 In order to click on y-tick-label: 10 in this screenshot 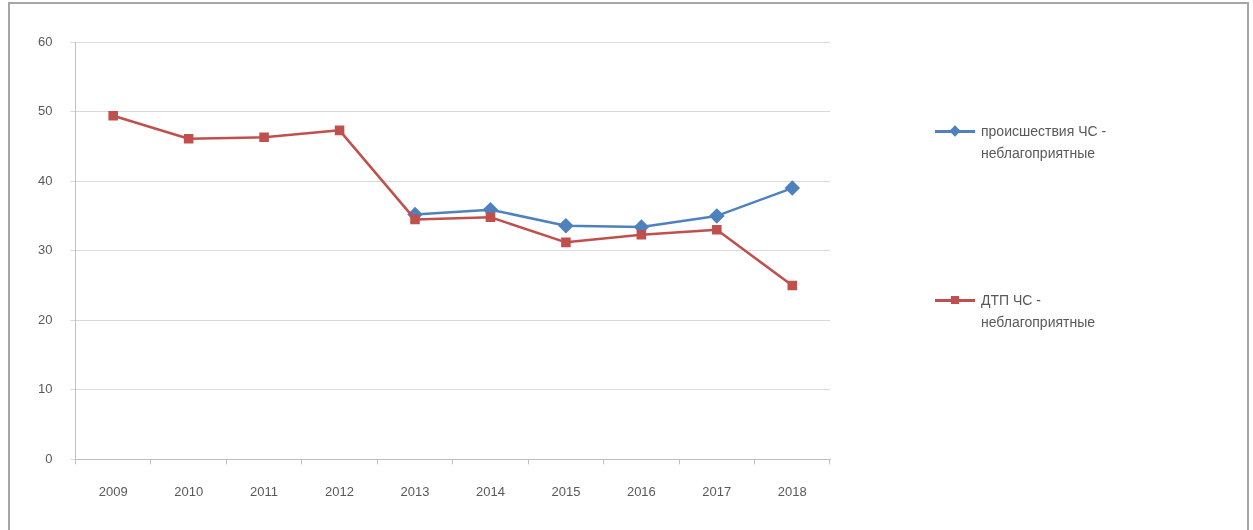, I will do `click(45, 389)`.